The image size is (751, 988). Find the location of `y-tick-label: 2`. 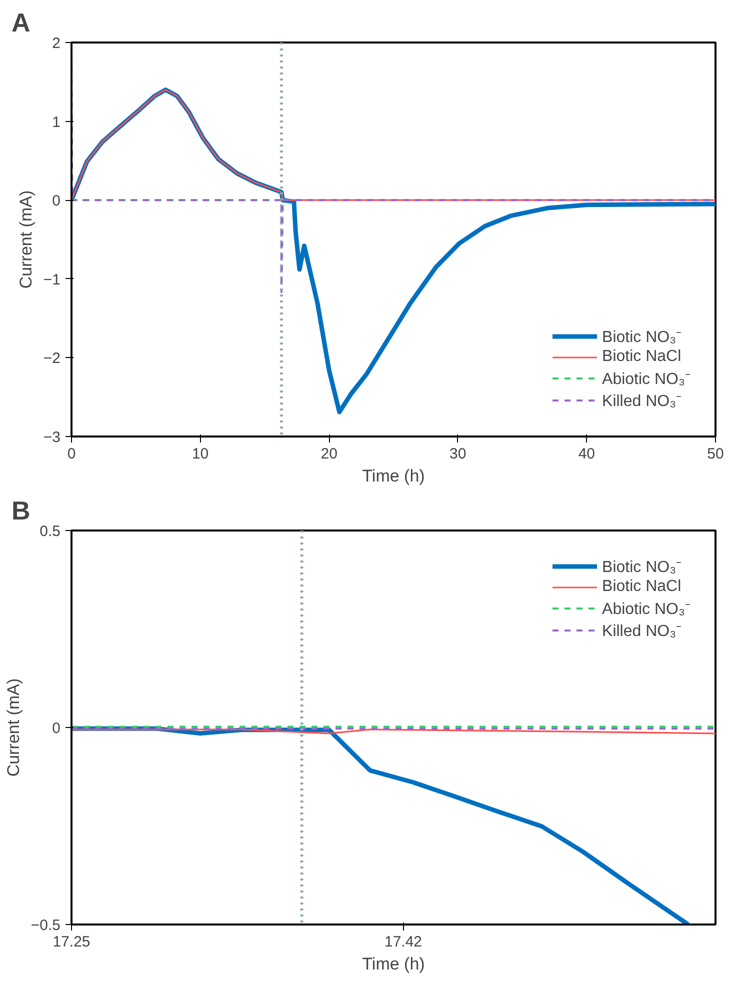

y-tick-label: 2 is located at coordinates (56, 43).